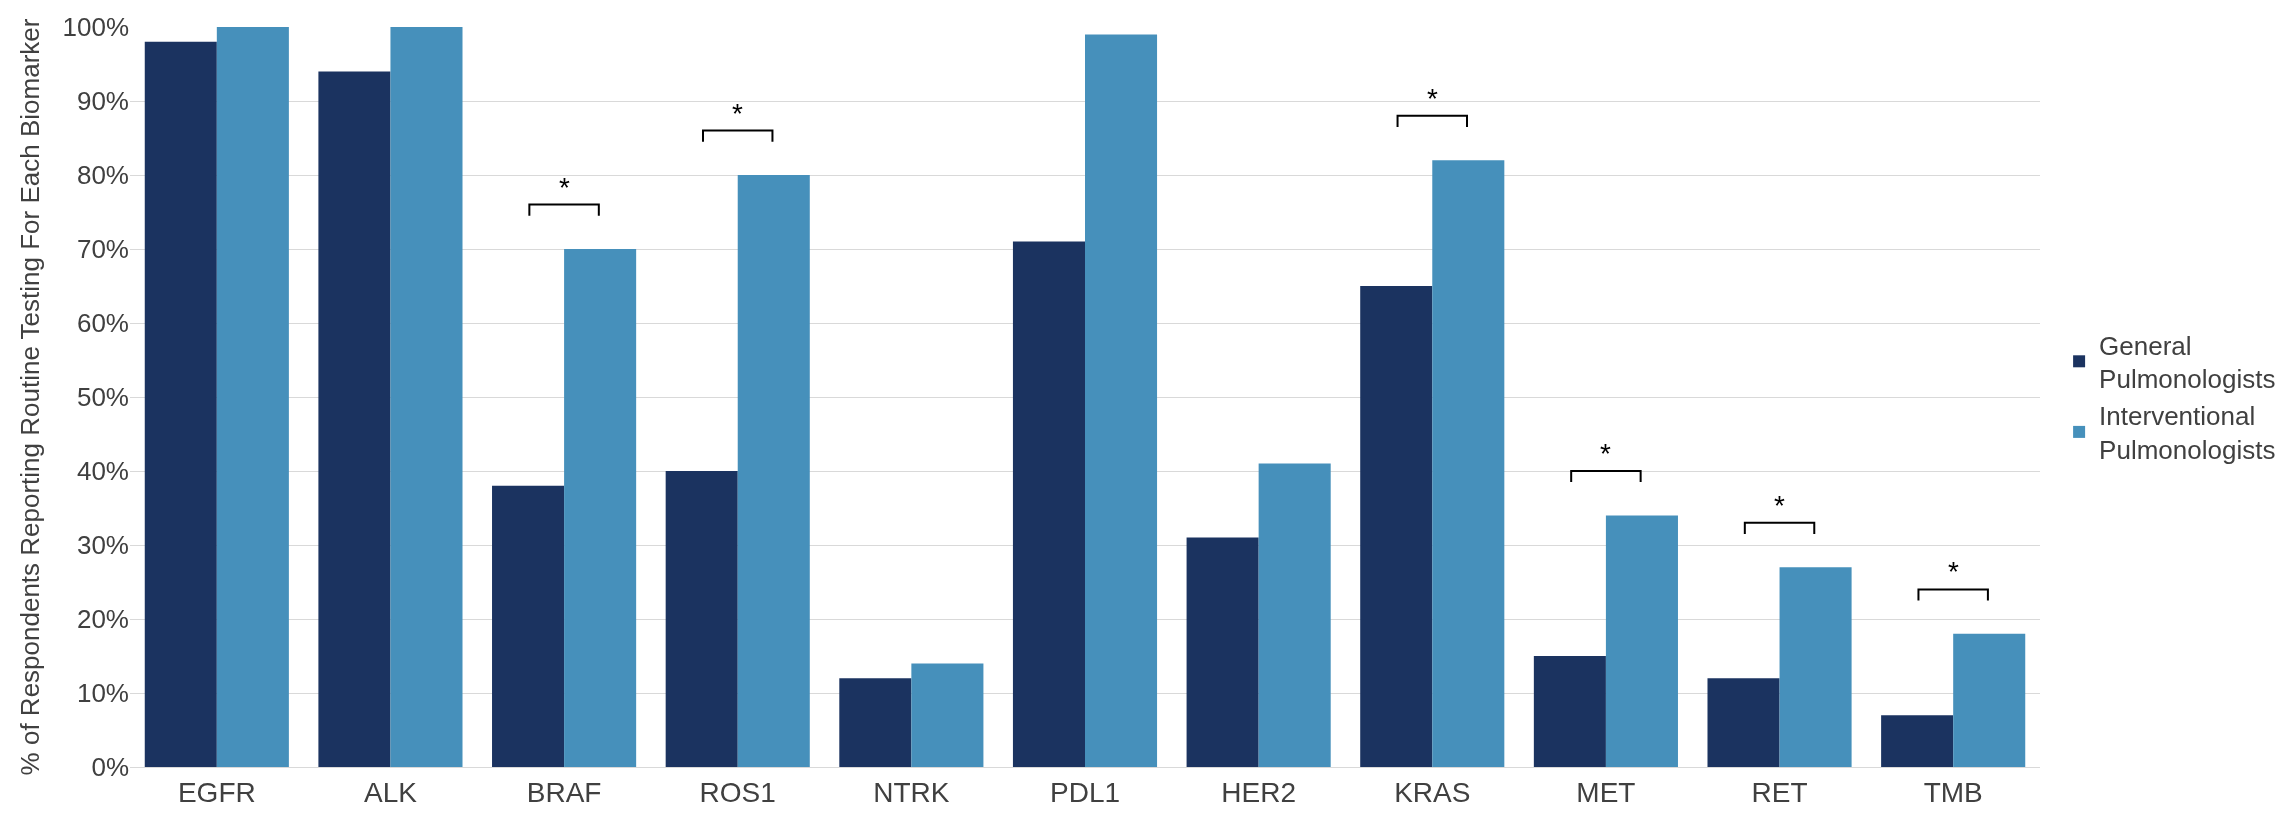 The height and width of the screenshot is (837, 2293). What do you see at coordinates (102, 101) in the screenshot?
I see `y-tick-label: 90%` at bounding box center [102, 101].